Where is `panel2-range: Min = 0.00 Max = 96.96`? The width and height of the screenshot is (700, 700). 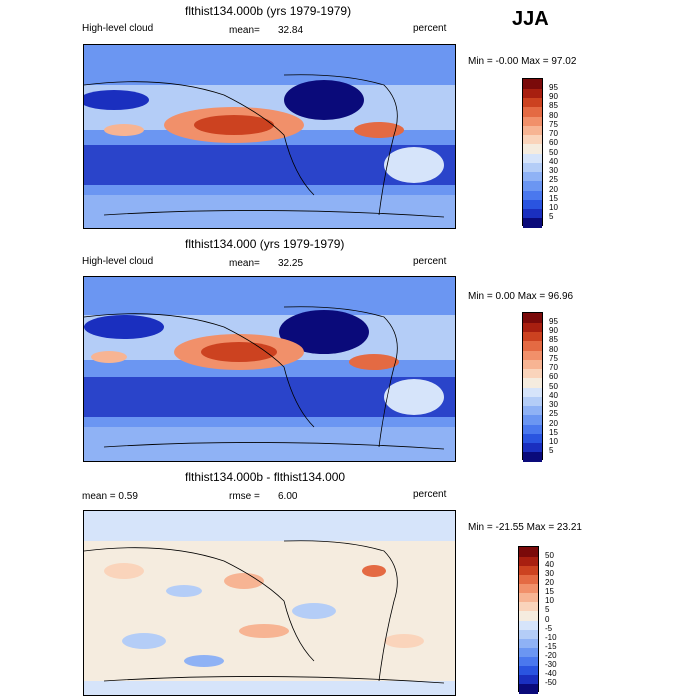 panel2-range: Min = 0.00 Max = 96.96 is located at coordinates (521, 296).